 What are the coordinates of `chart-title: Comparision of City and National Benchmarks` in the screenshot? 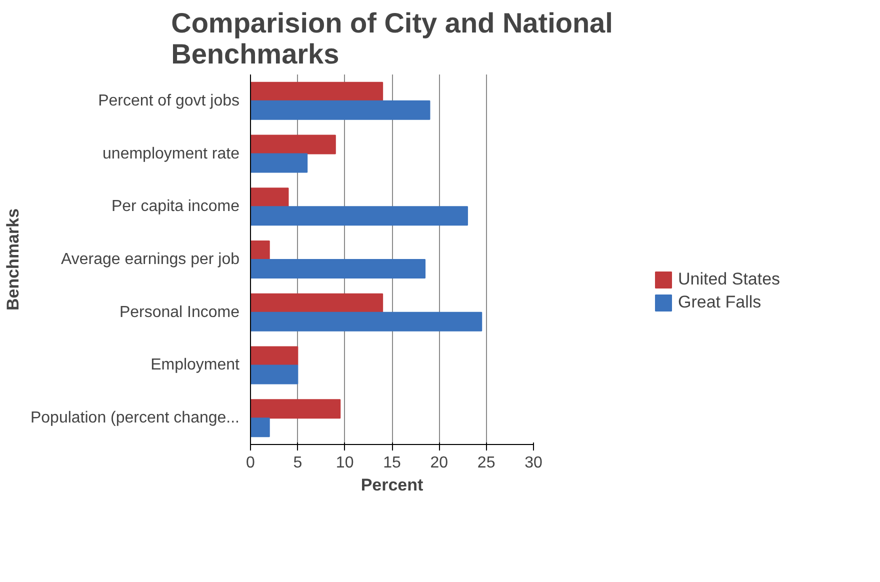 It's located at (392, 39).